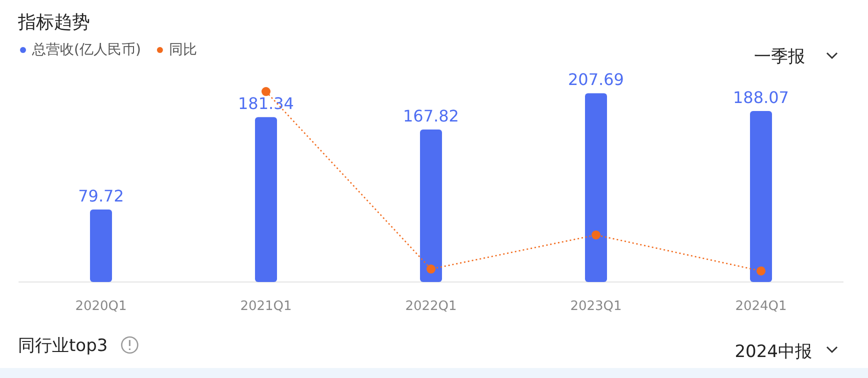  I want to click on text: 同行业top3, so click(63, 346).